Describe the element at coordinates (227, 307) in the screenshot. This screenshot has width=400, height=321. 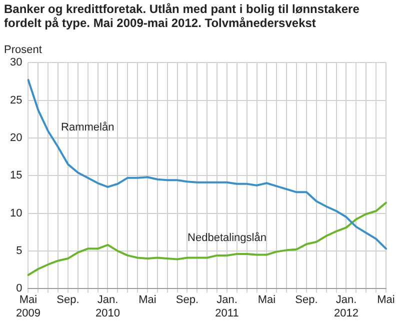
I see `x-tick-label: Jan. 2011` at that location.